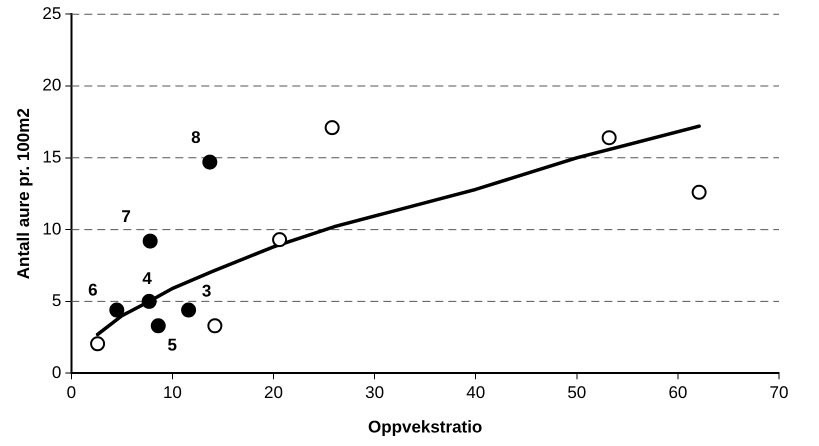 The height and width of the screenshot is (446, 819). I want to click on y-tick-label: 5, so click(57, 300).